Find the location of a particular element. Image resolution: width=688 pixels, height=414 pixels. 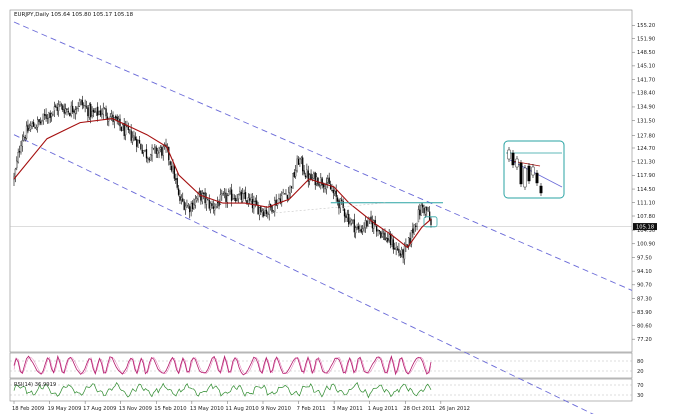

last-price-label: 105.18 is located at coordinates (645, 228).